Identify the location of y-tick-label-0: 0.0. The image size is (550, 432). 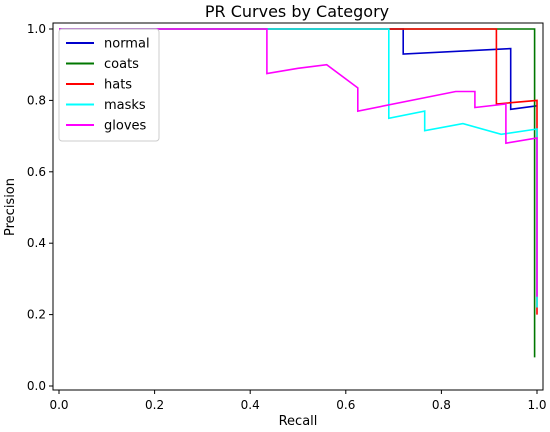
(36, 386).